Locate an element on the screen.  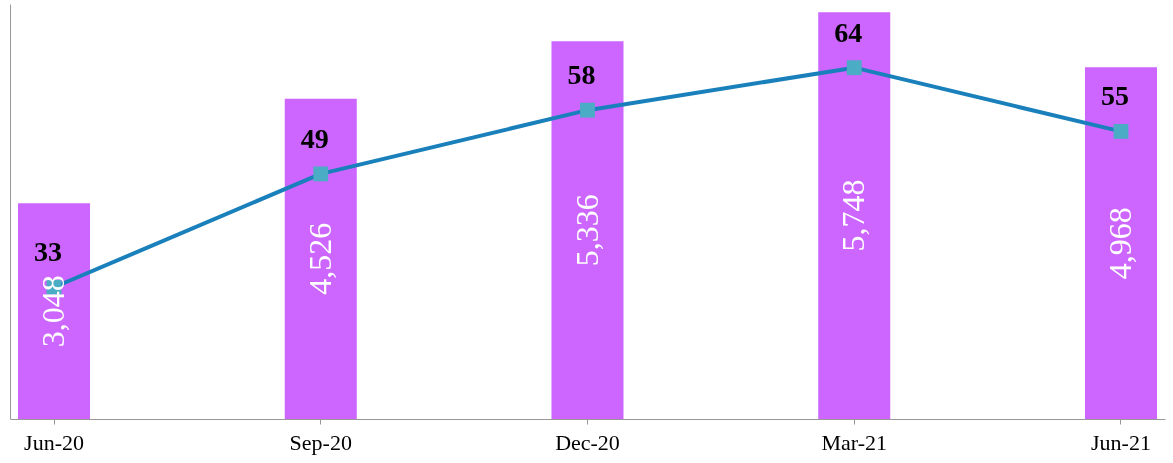
data-label: 4,526 is located at coordinates (319, 258).